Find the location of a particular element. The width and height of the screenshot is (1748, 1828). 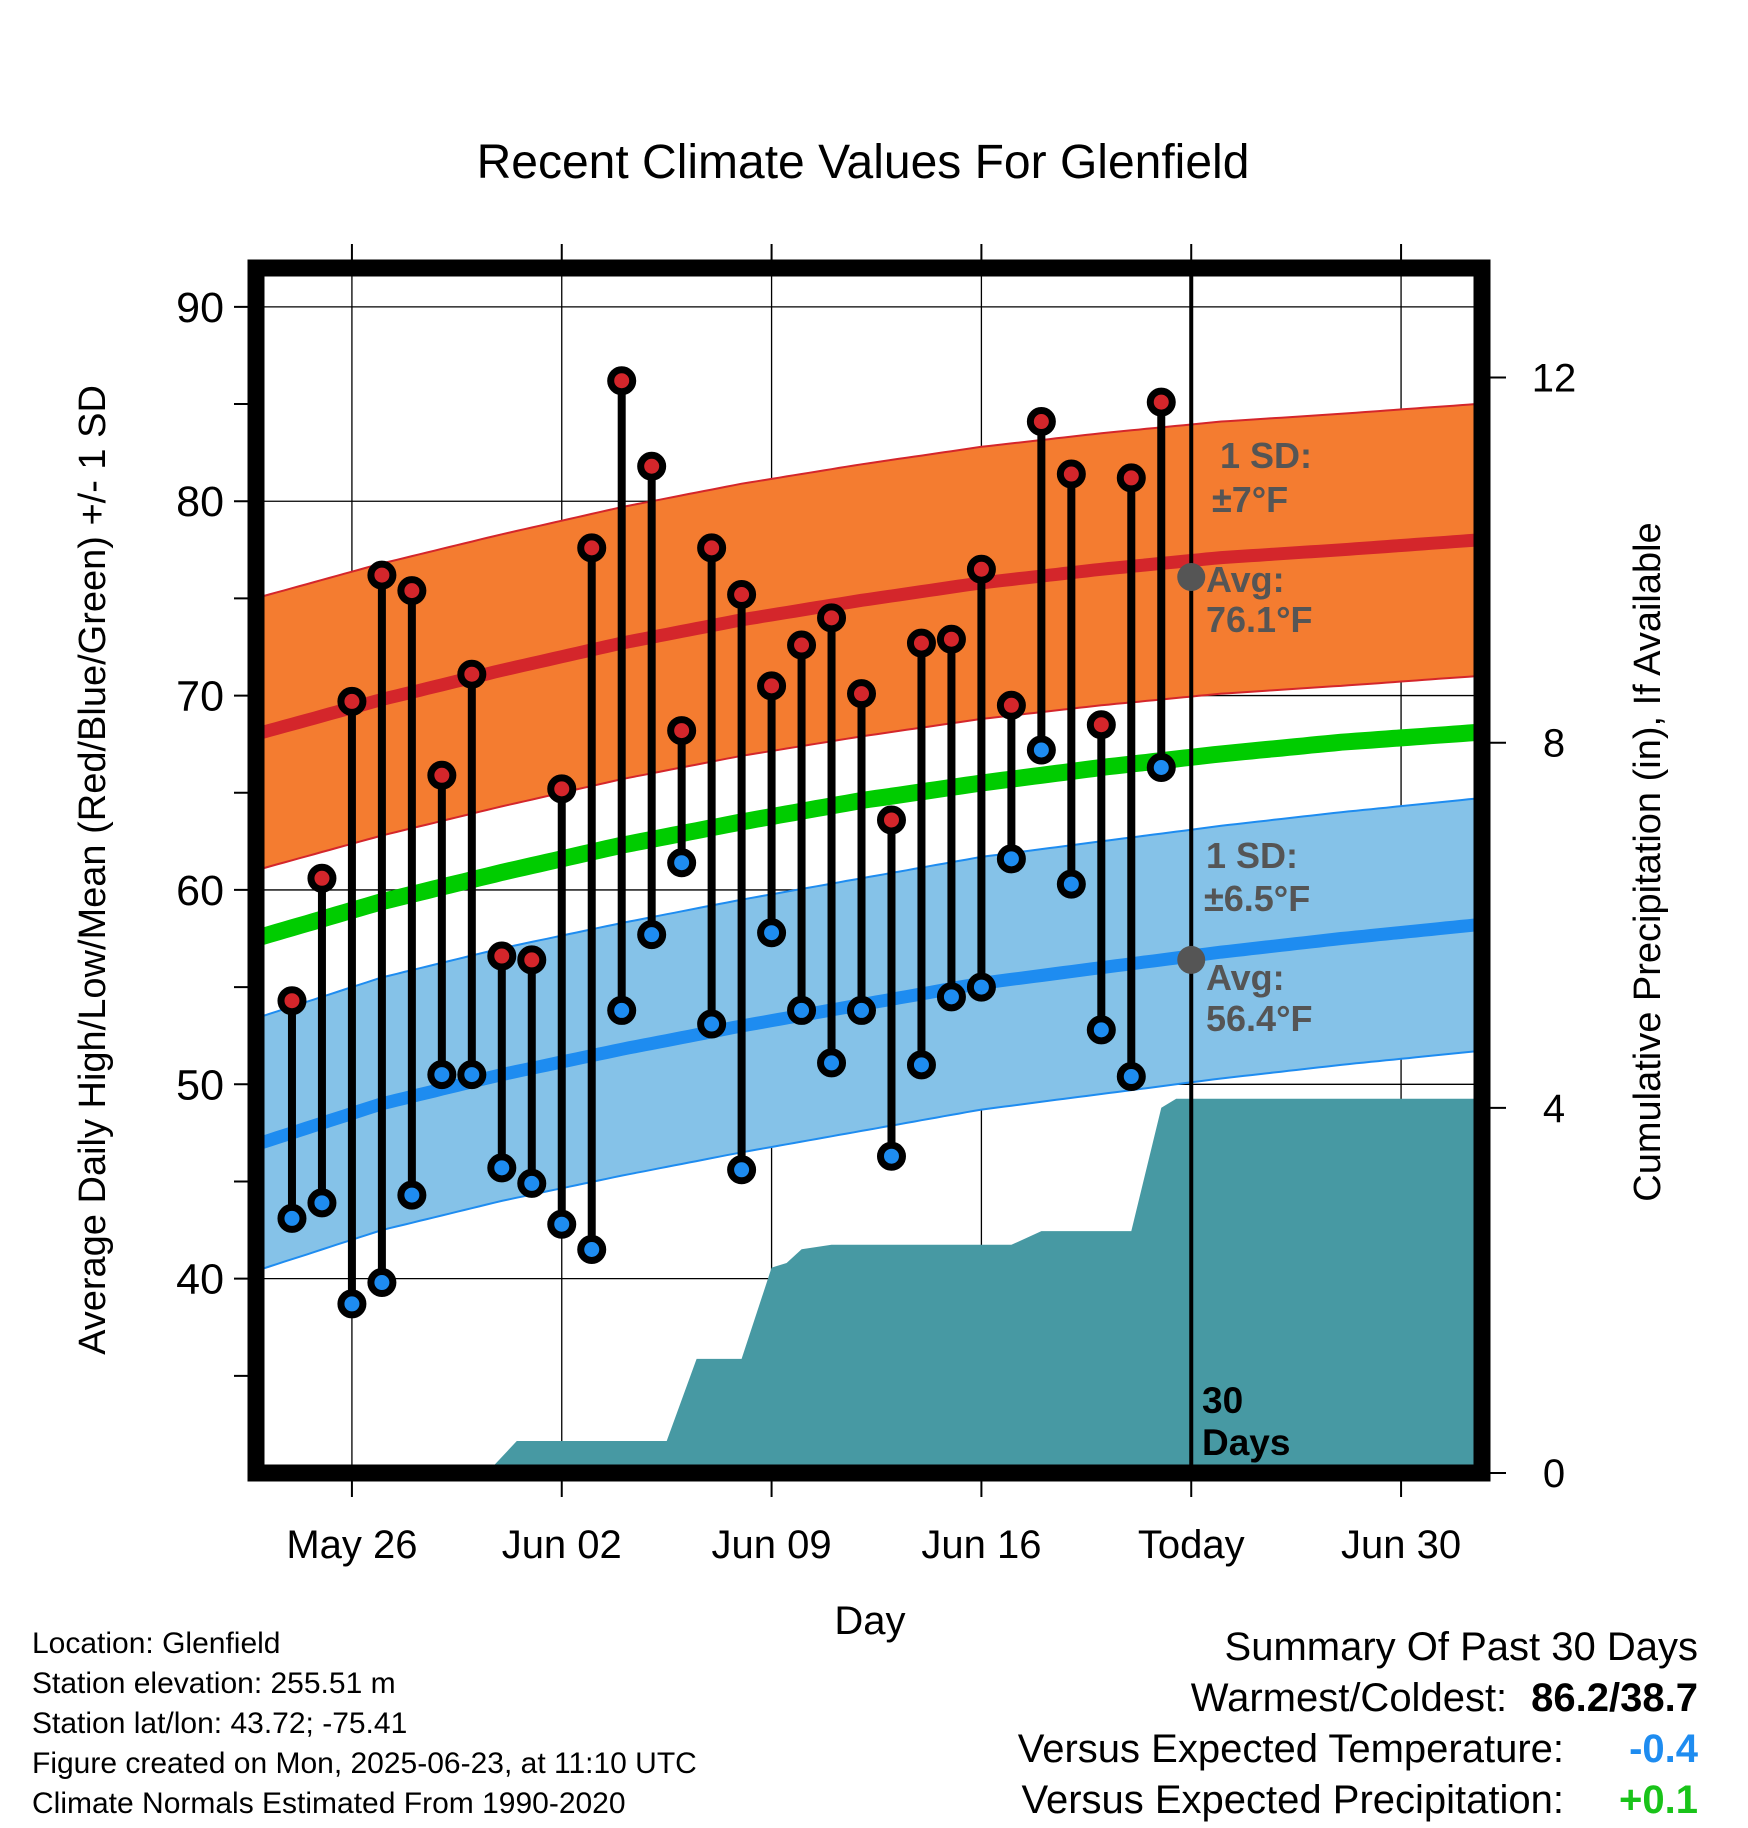

summary-warm-cold-row: Warmest/Coldest: 86.2/38.7 is located at coordinates (1358, 1698).